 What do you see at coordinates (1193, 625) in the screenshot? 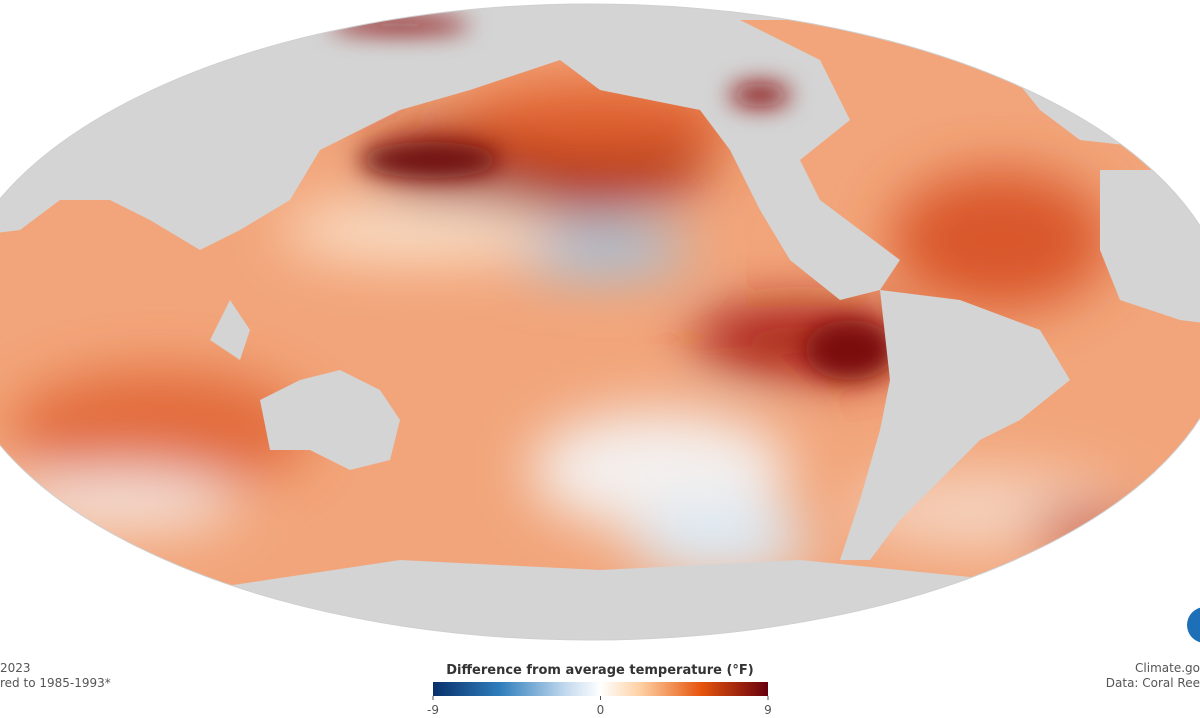
I see `logo` at bounding box center [1193, 625].